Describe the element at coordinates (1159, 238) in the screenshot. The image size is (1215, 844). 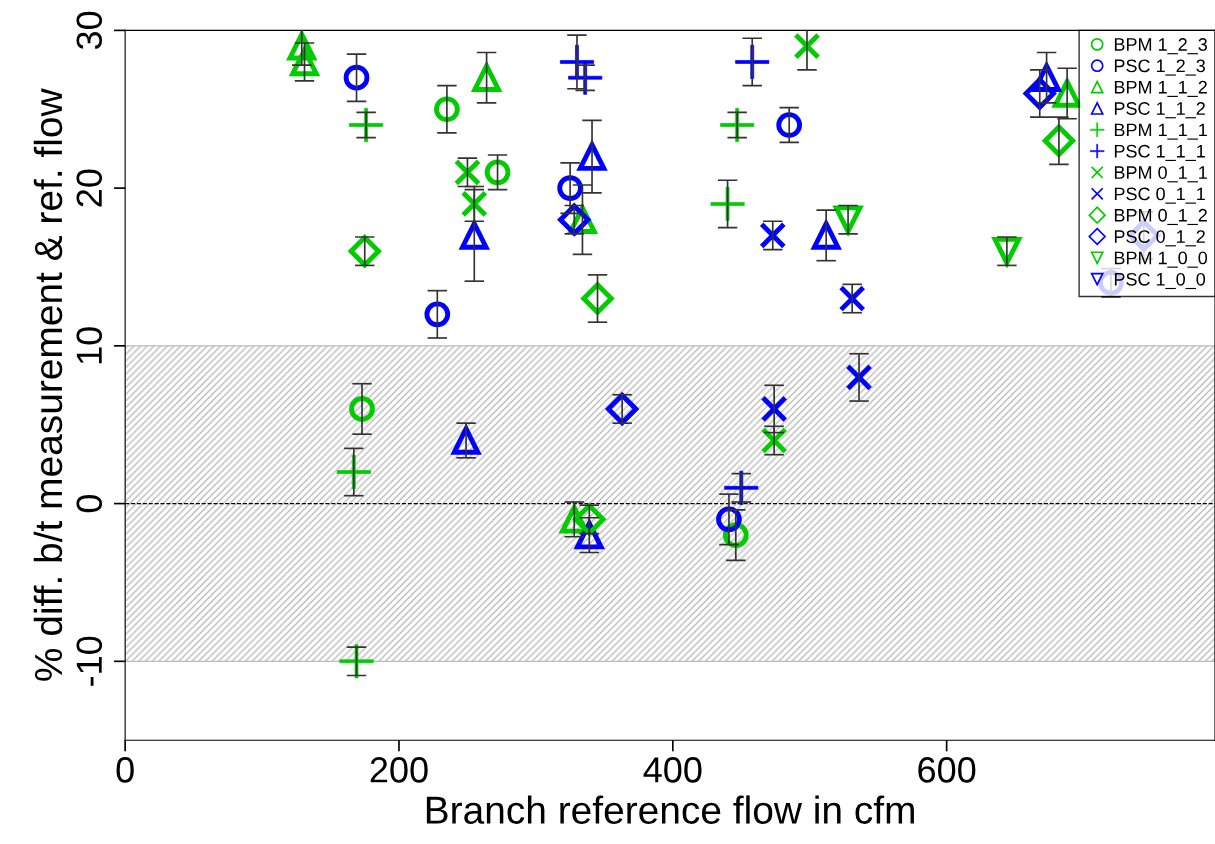
I see `legend-label: PSC 0_1_2` at that location.